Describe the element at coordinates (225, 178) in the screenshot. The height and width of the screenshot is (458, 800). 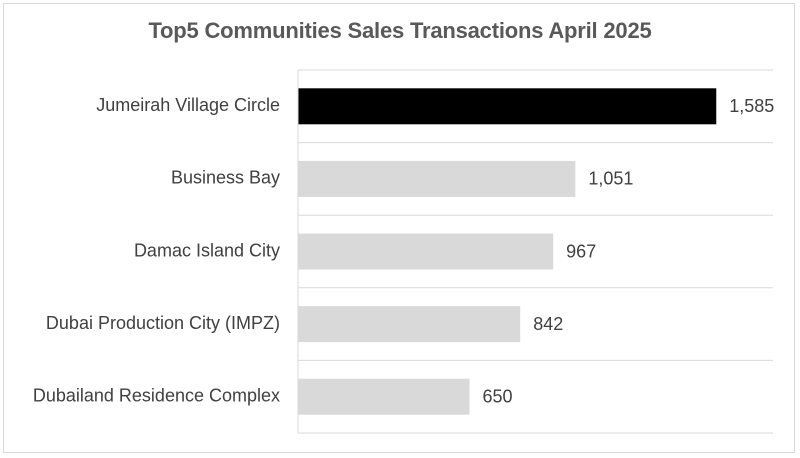
I see `category-label: Business Bay` at that location.